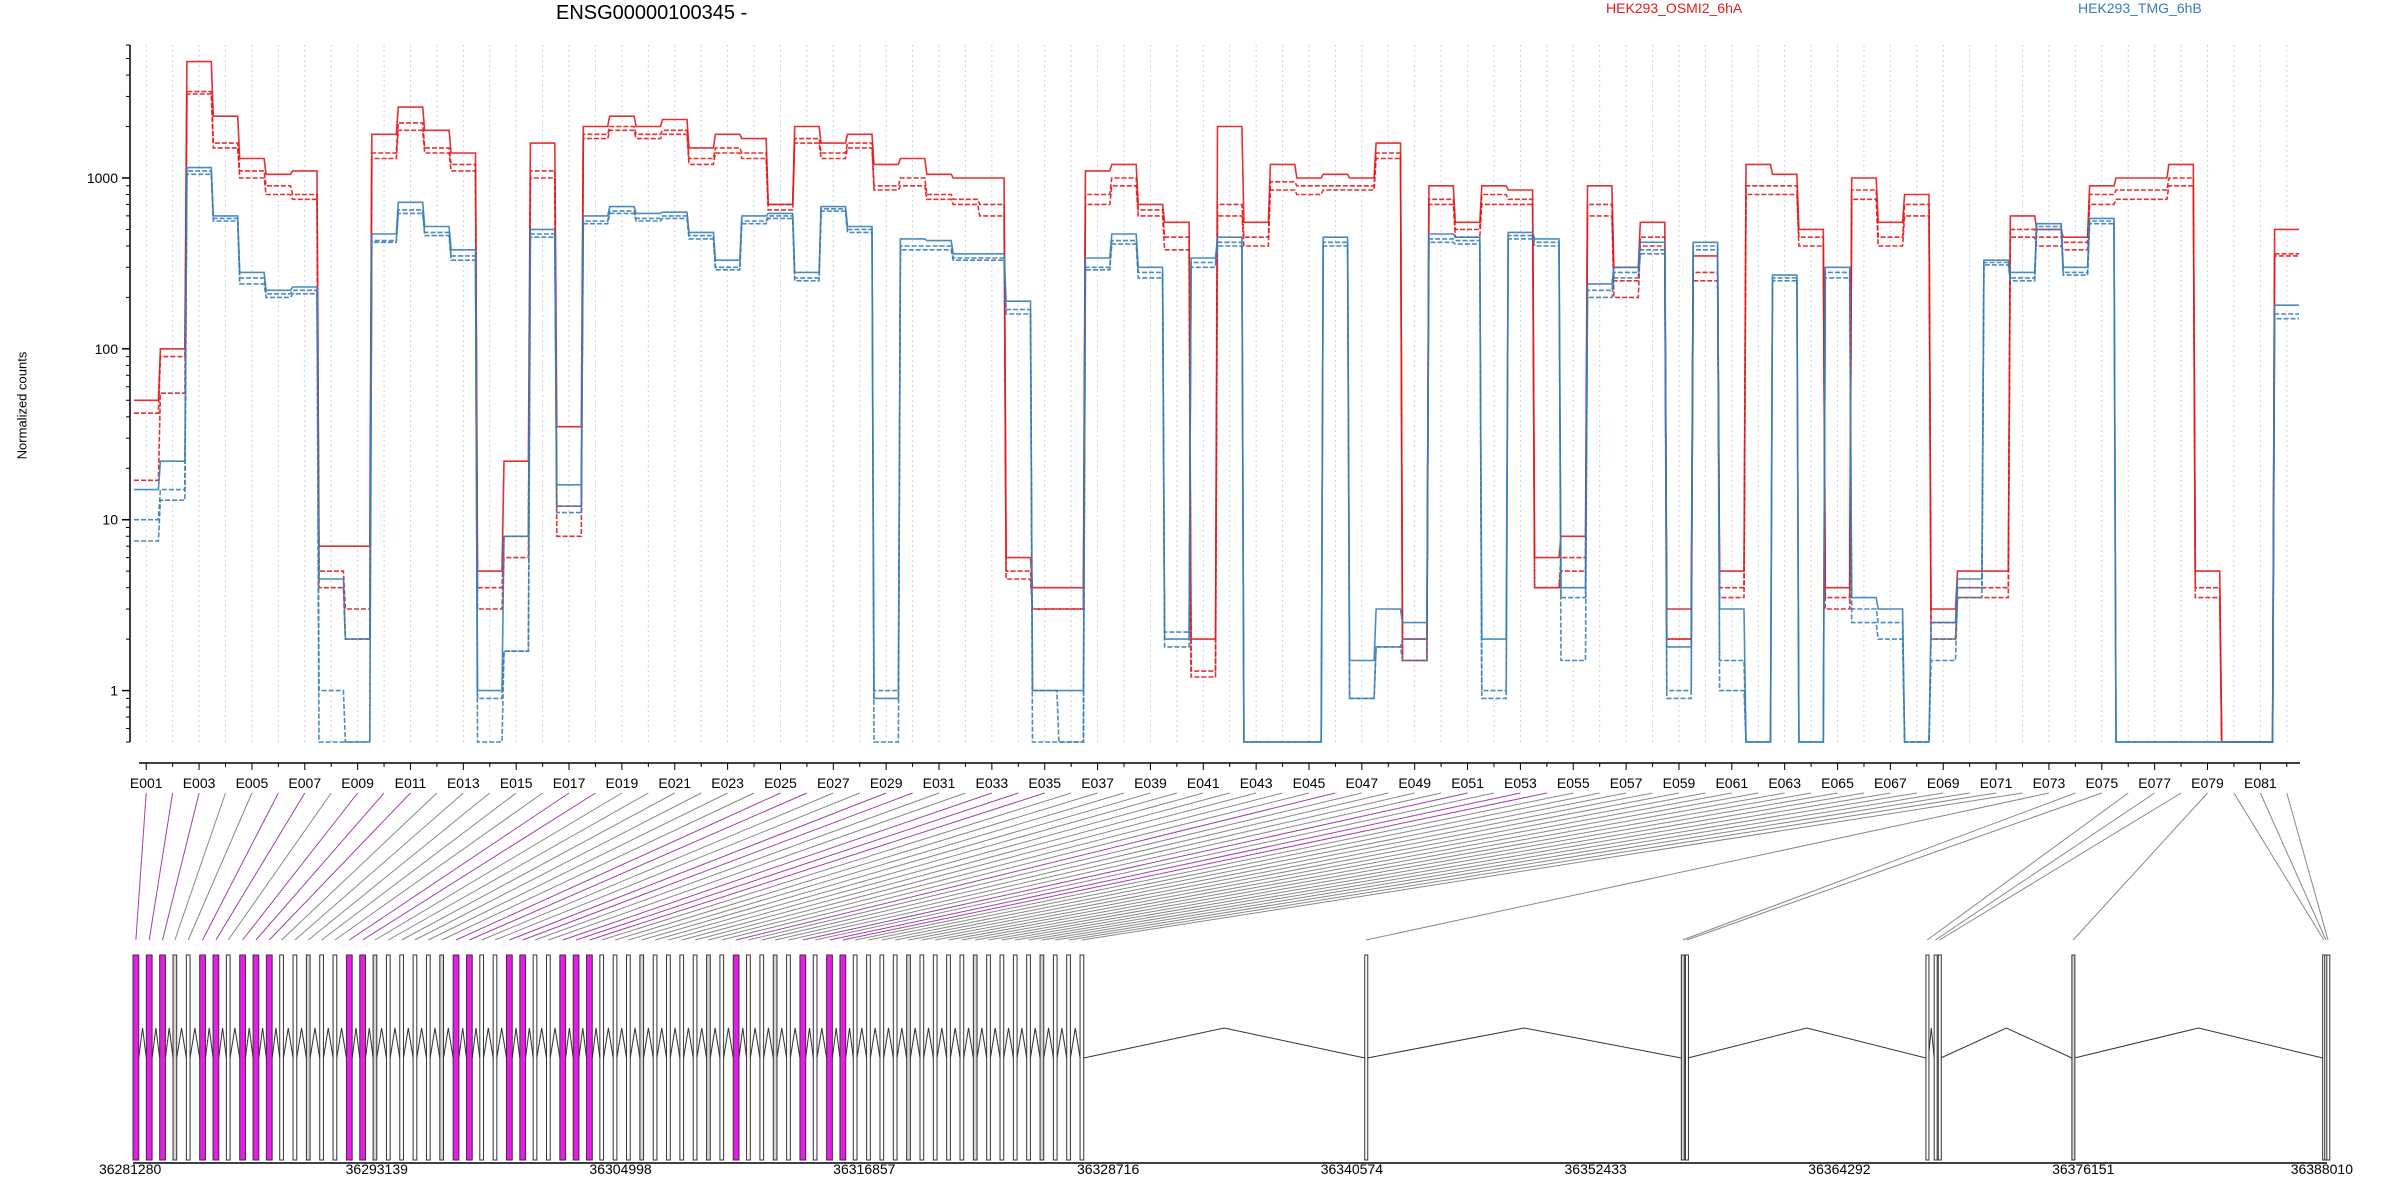  What do you see at coordinates (1626, 783) in the screenshot?
I see `exon-tick-label: E057` at bounding box center [1626, 783].